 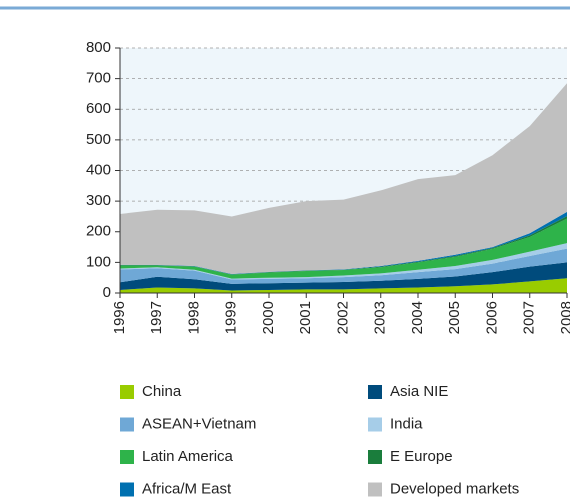 I want to click on legend-label: Africa/M East, so click(x=187, y=488).